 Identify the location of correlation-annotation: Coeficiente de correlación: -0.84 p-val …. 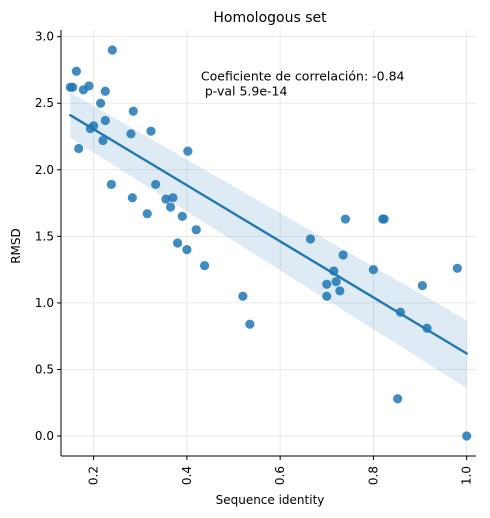
(303, 84).